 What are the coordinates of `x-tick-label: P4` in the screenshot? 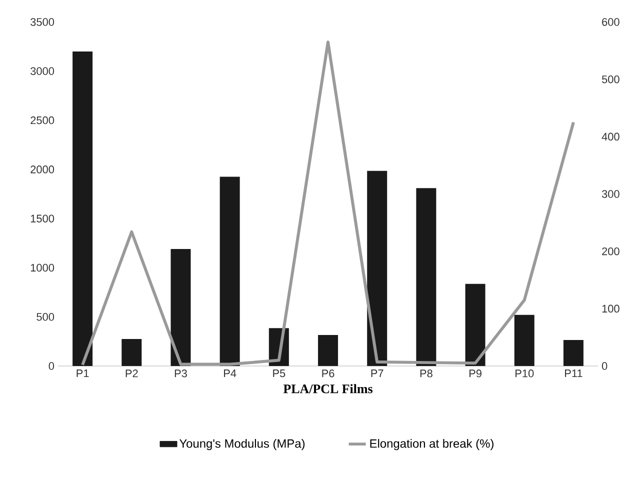 It's located at (230, 374).